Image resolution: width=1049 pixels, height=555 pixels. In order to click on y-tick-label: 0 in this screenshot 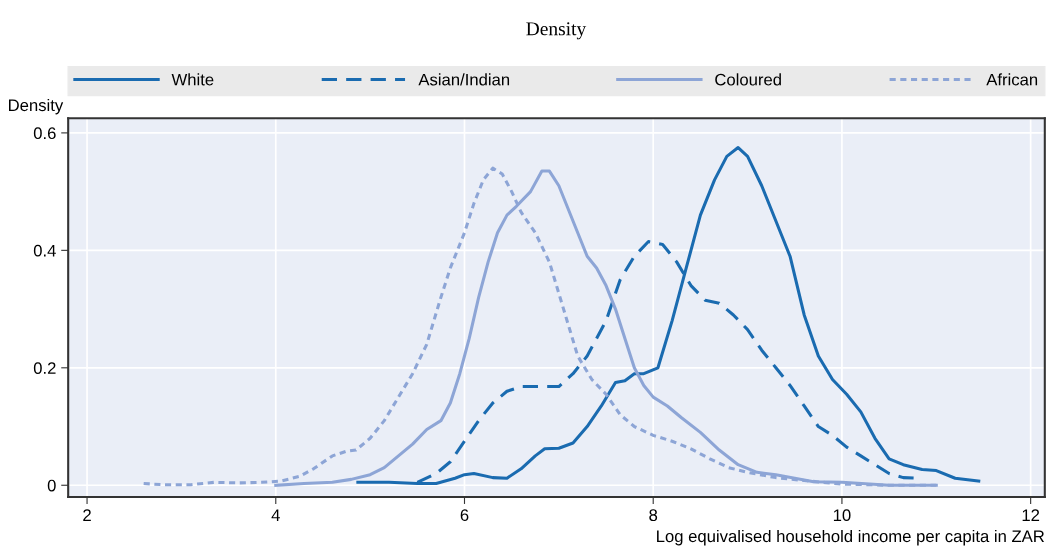, I will do `click(51, 485)`.